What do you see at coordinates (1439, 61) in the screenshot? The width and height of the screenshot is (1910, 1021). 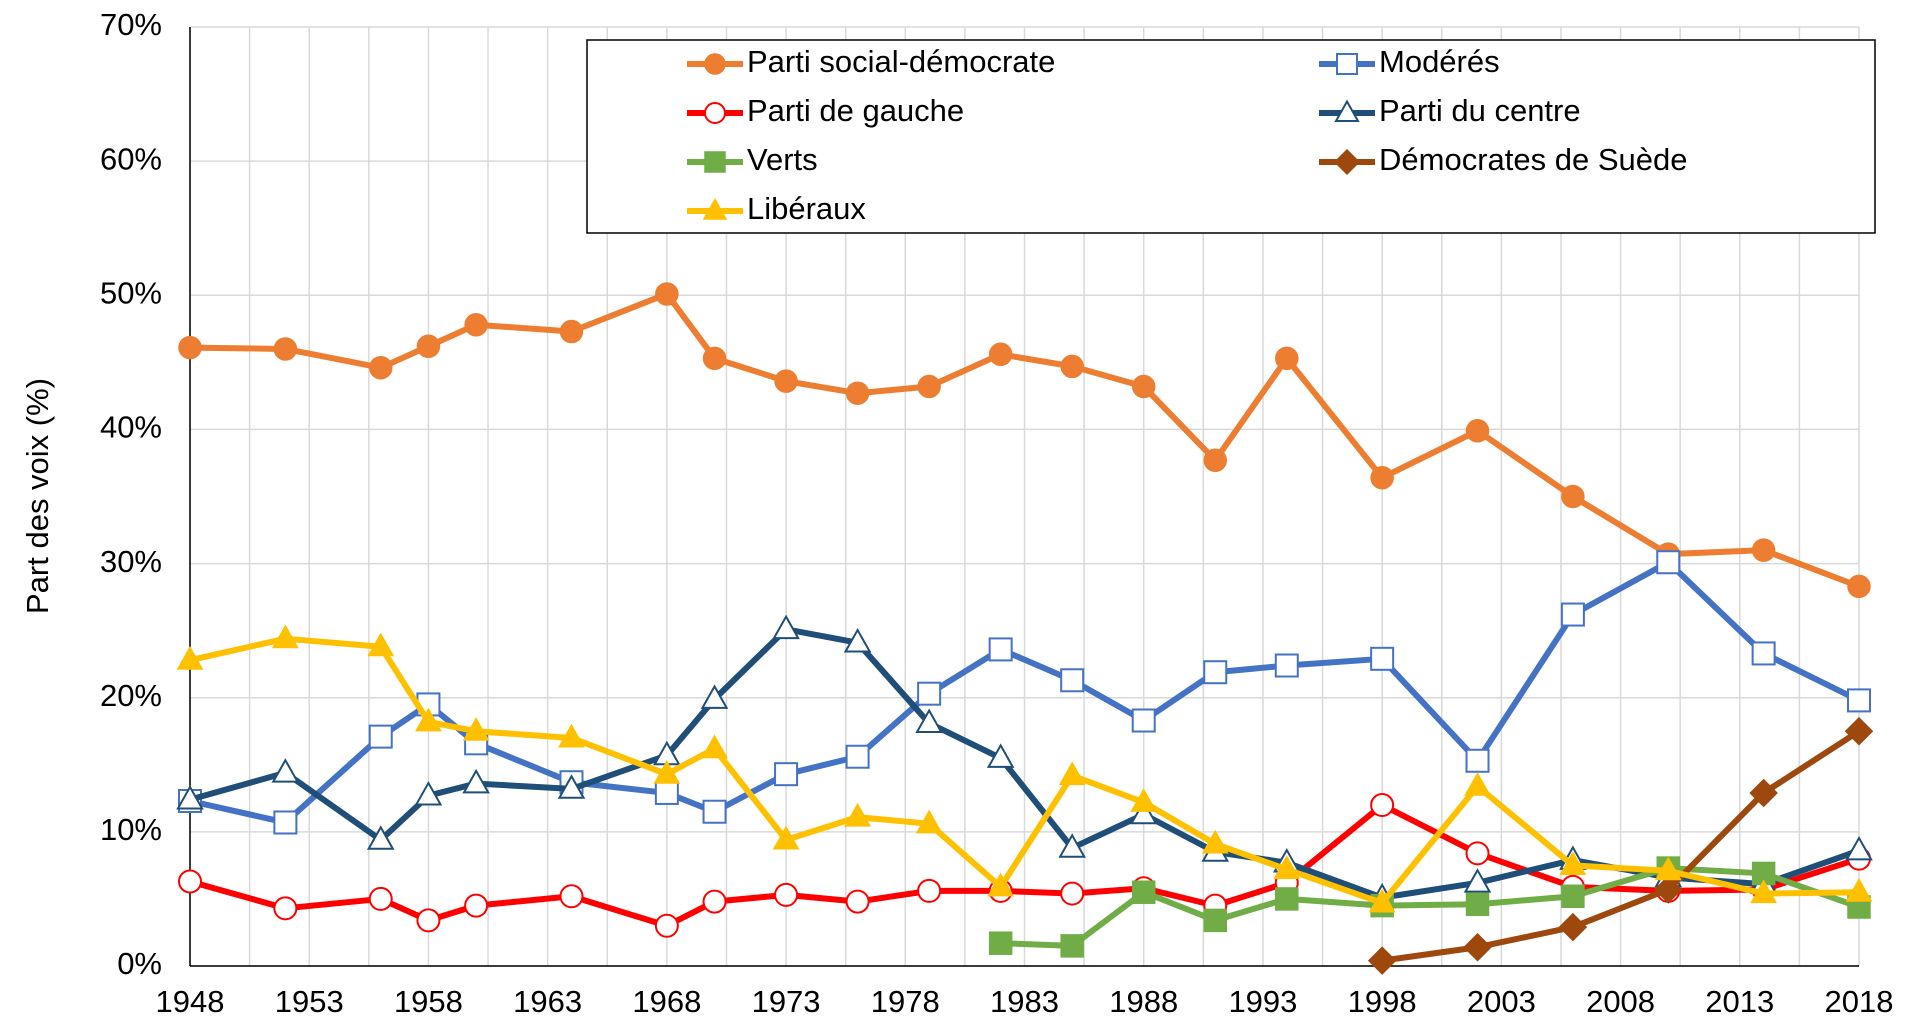 I see `legend-label: Modérés` at bounding box center [1439, 61].